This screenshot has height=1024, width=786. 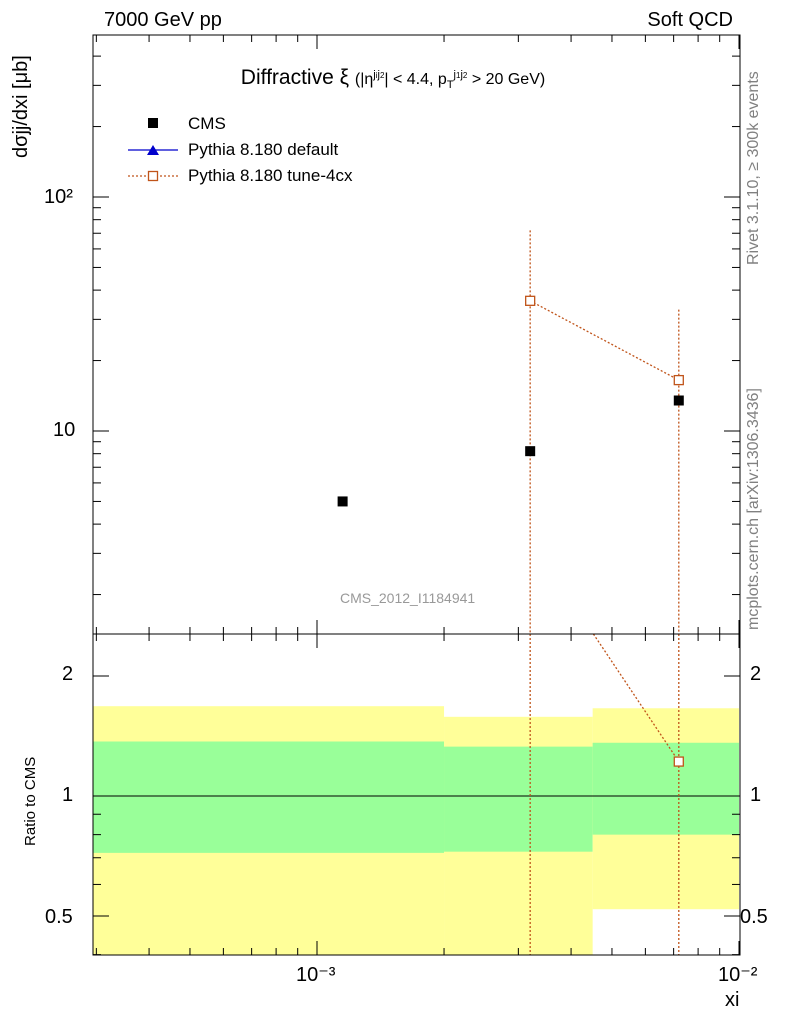 I want to click on title-eta-sub2: 2, so click(x=382, y=75).